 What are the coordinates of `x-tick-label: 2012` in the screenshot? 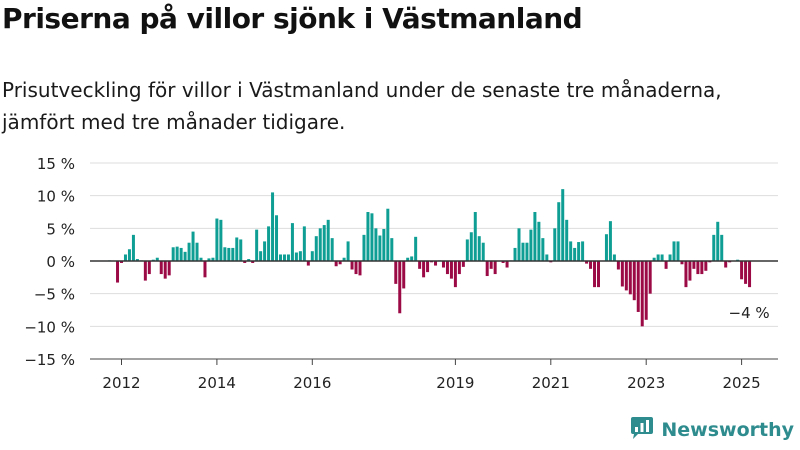 It's located at (121, 383).